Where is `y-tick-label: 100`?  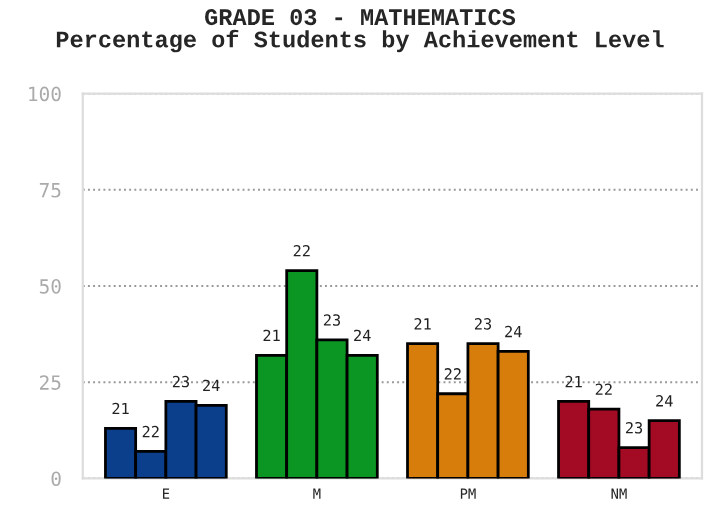
y-tick-label: 100 is located at coordinates (45, 94).